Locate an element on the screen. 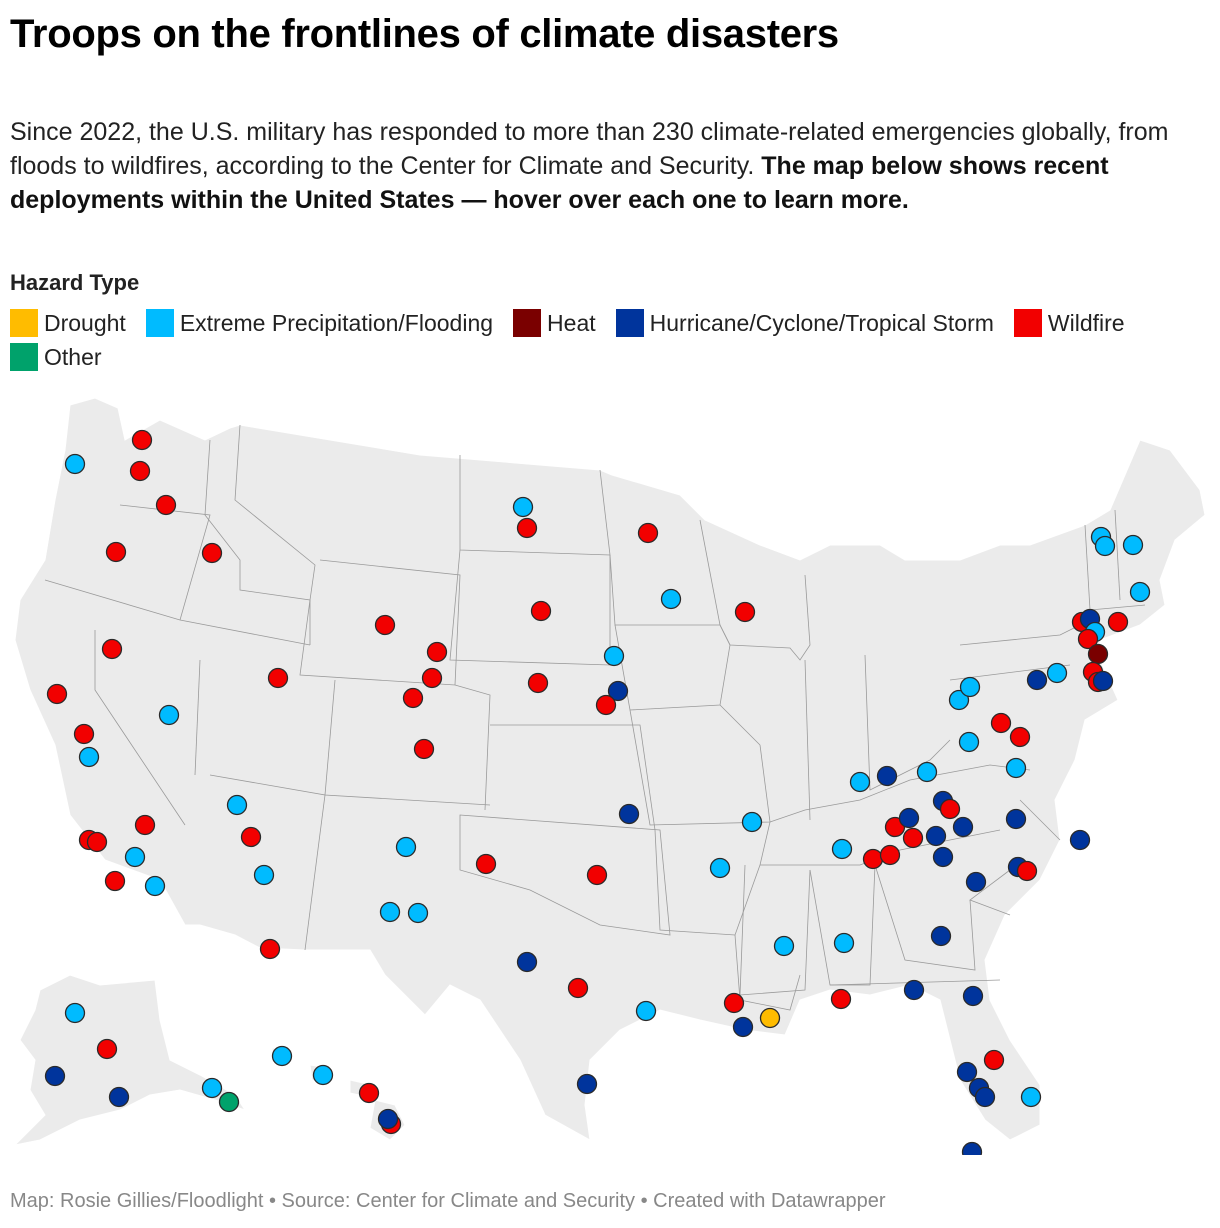 The height and width of the screenshot is (1228, 1220). legend-item-flooding: Extreme Precipitation/Flooding is located at coordinates (319, 323).